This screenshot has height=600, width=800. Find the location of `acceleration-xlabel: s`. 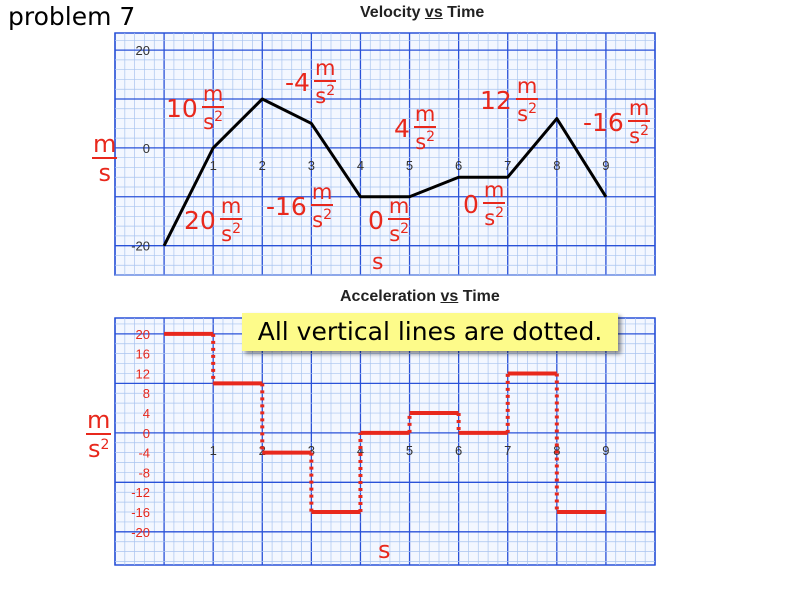

acceleration-xlabel: s is located at coordinates (384, 550).